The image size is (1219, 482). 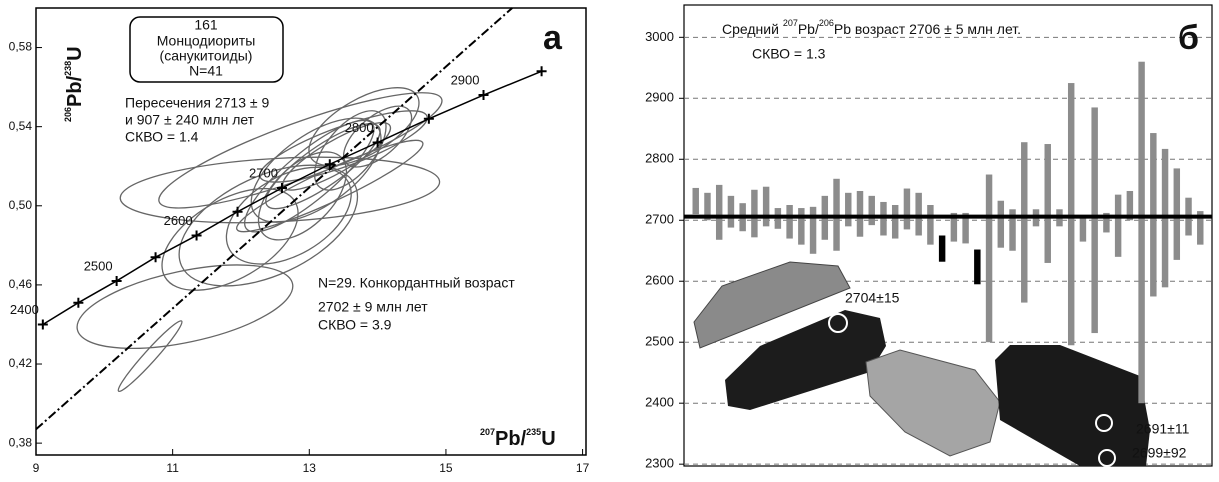 I want to click on label-part: U, so click(x=75, y=53).